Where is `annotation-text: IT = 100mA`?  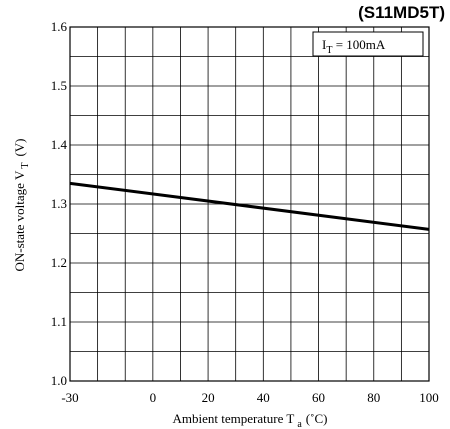 annotation-text: IT = 100mA is located at coordinates (354, 46).